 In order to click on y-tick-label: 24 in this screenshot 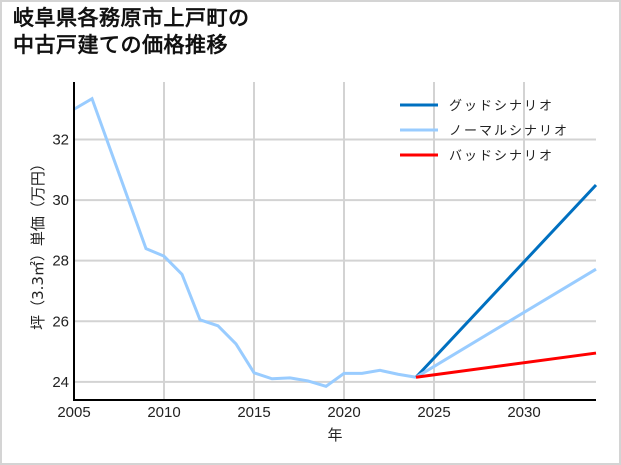, I will do `click(60, 382)`.